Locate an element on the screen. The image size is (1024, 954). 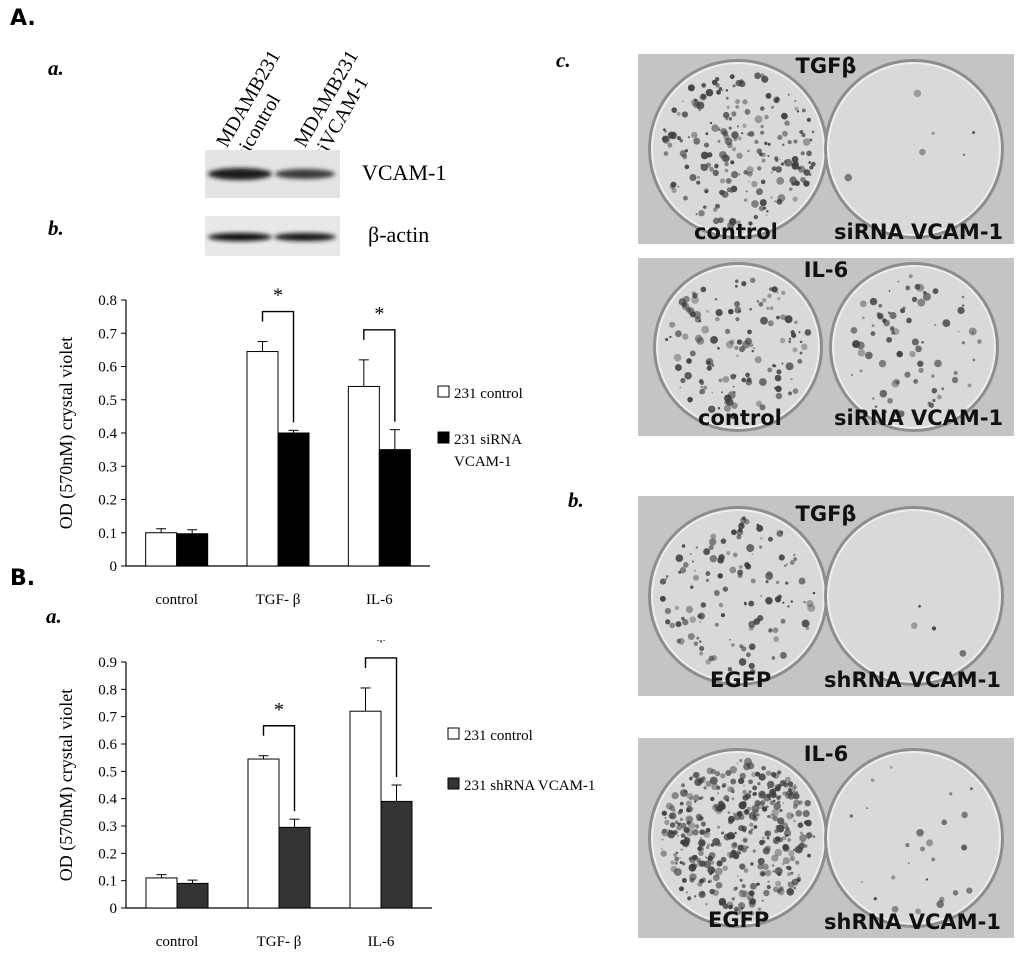
subpanel-label-b: b. is located at coordinates (56, 228).